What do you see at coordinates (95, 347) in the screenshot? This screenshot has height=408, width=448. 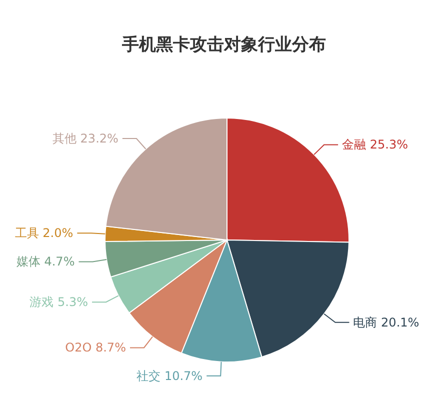 I see `slice-label: O2O 8.7%` at bounding box center [95, 347].